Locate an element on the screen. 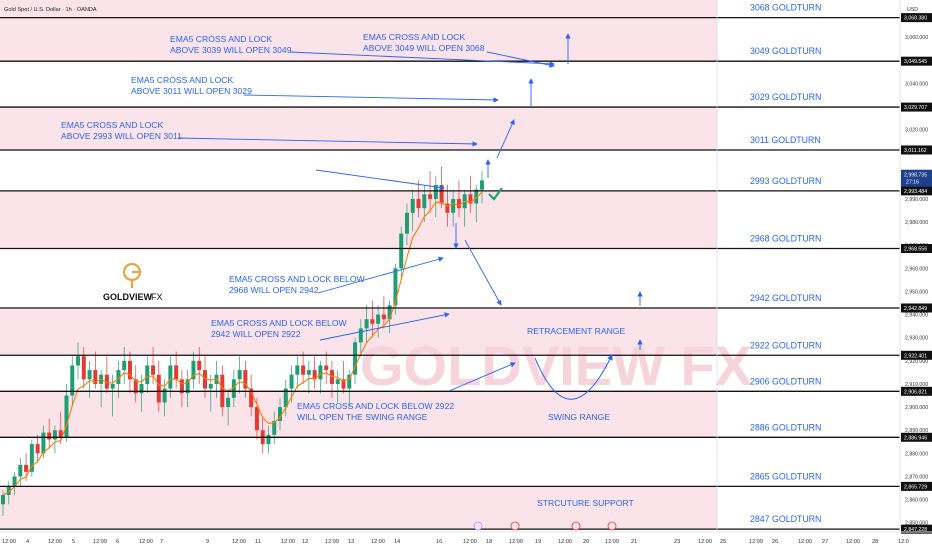 The width and height of the screenshot is (932, 550). y-tick-label: 2,880.000 is located at coordinates (916, 454).